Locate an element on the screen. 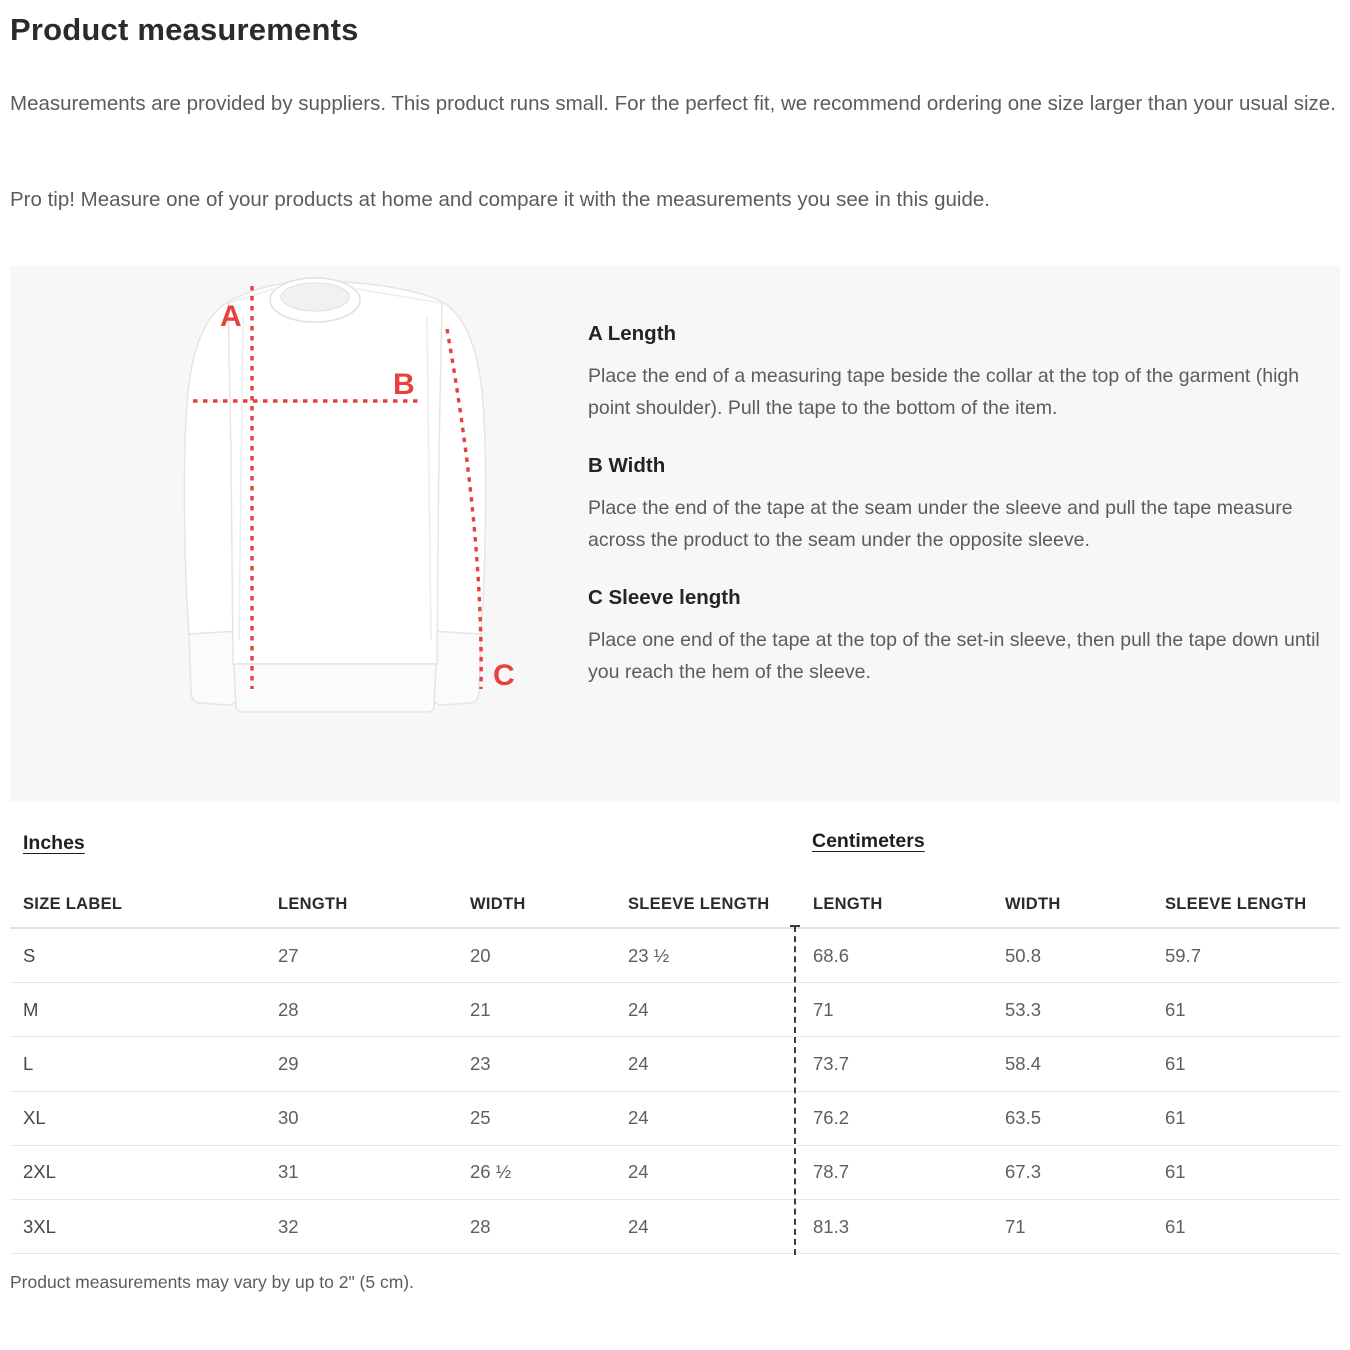 The height and width of the screenshot is (1350, 1350). length-value: 31 is located at coordinates (288, 1172).